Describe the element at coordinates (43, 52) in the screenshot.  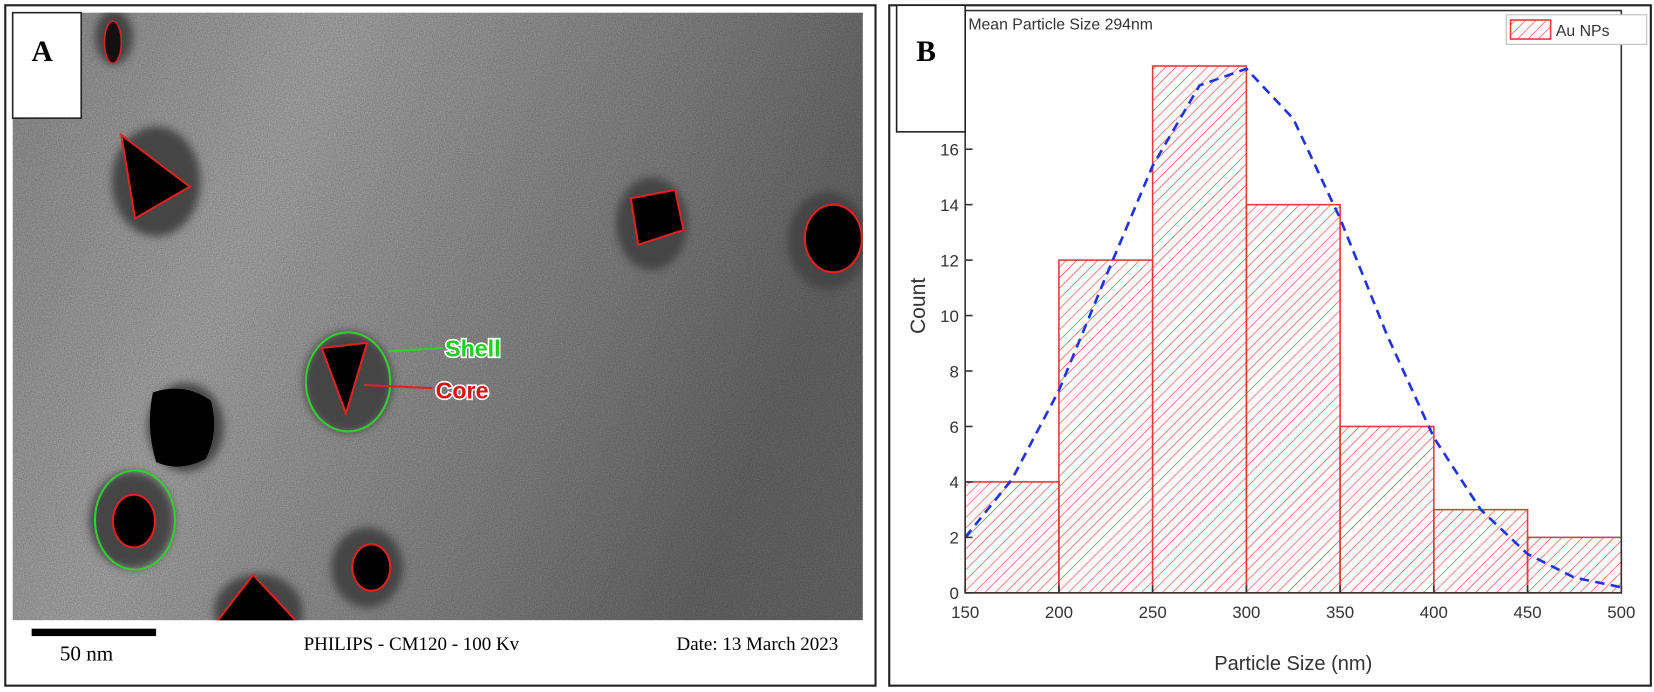
I see `panel-label: A` at that location.